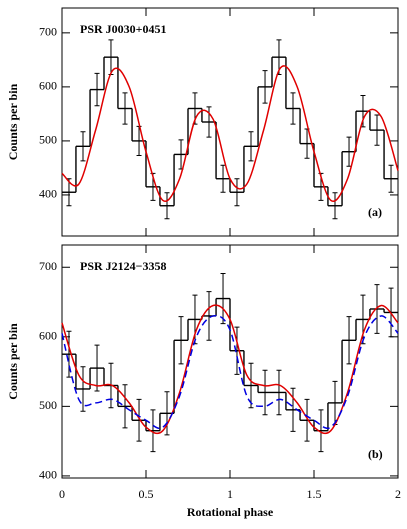 This screenshot has width=407, height=529. Describe the element at coordinates (314, 494) in the screenshot. I see `x-tick-label: 1.5` at that location.